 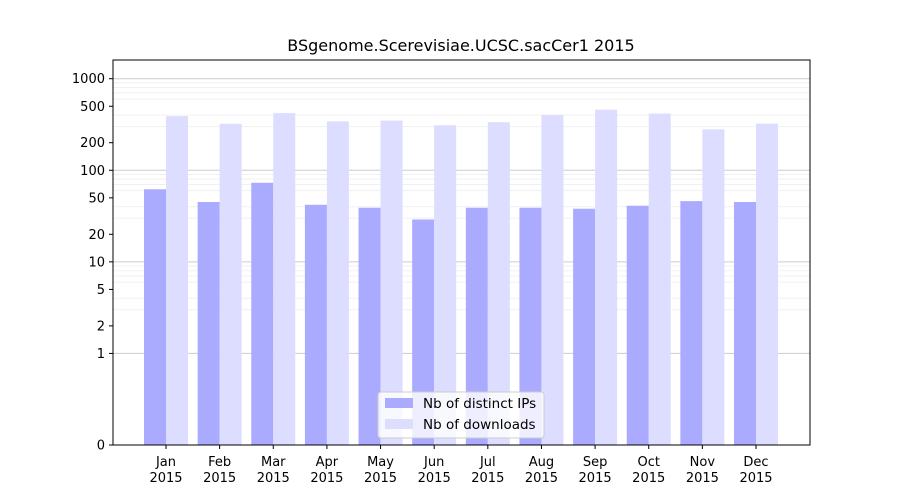 I want to click on x-tick-label-month: Mar, so click(x=273, y=462).